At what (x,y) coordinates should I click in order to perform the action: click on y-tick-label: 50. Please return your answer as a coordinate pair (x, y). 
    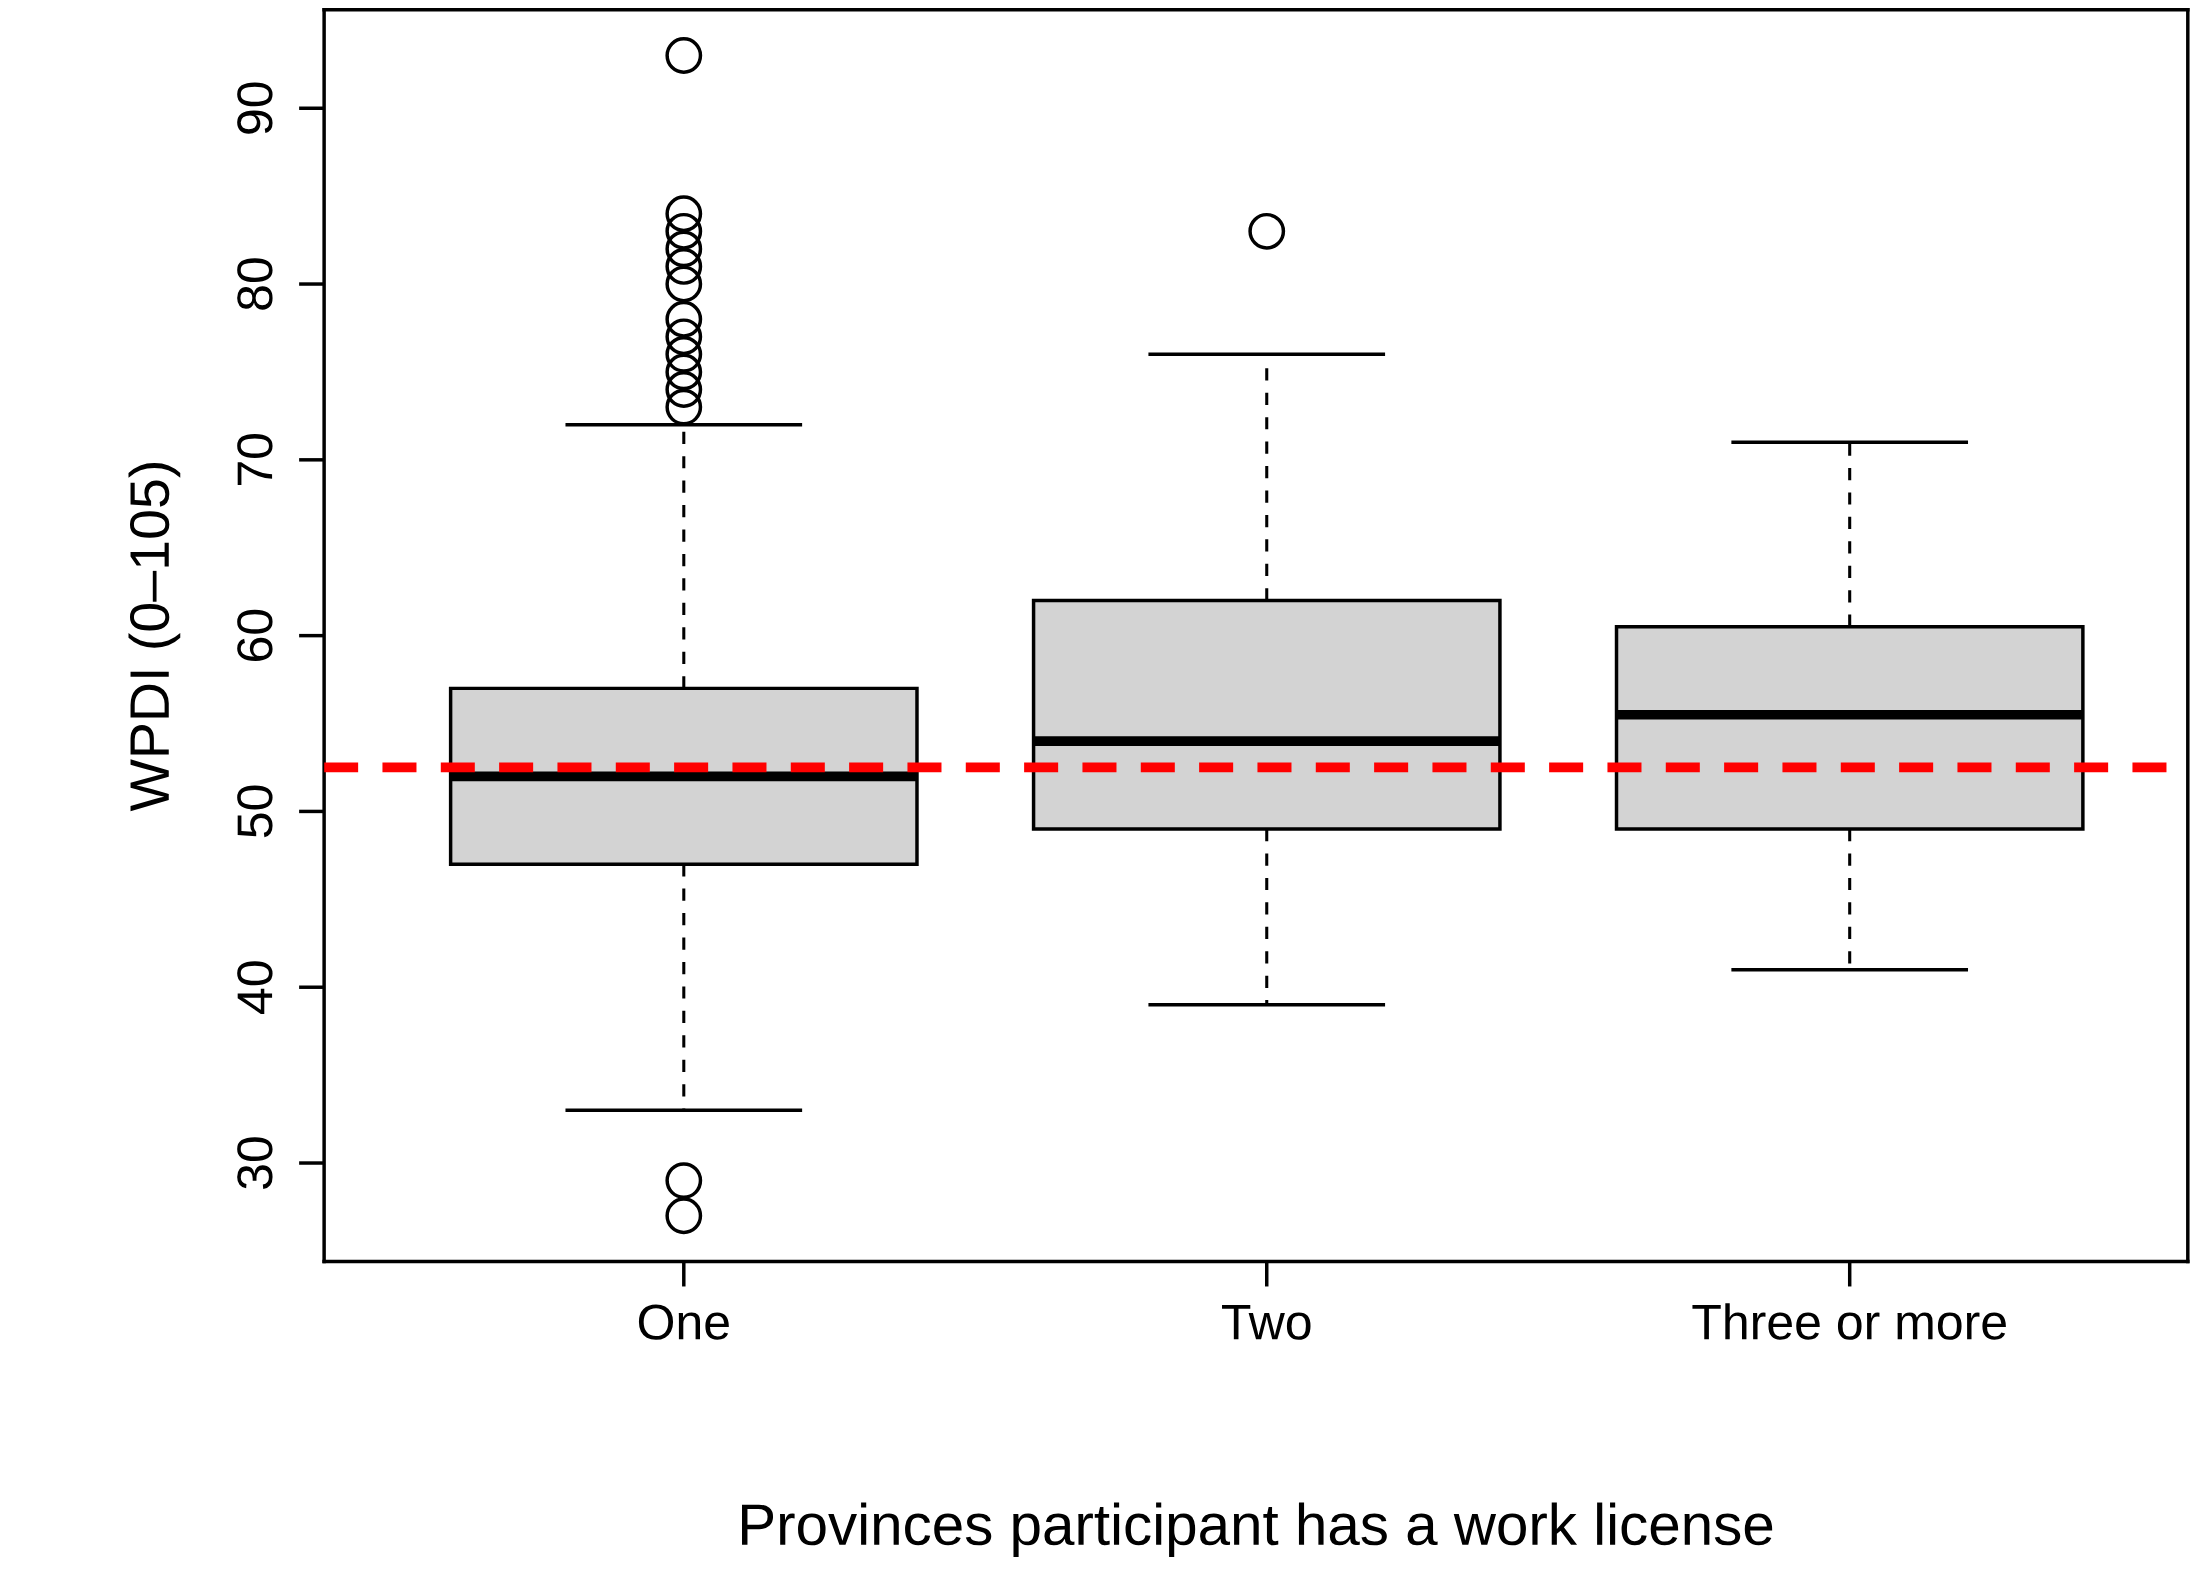
    Looking at the image, I should click on (255, 811).